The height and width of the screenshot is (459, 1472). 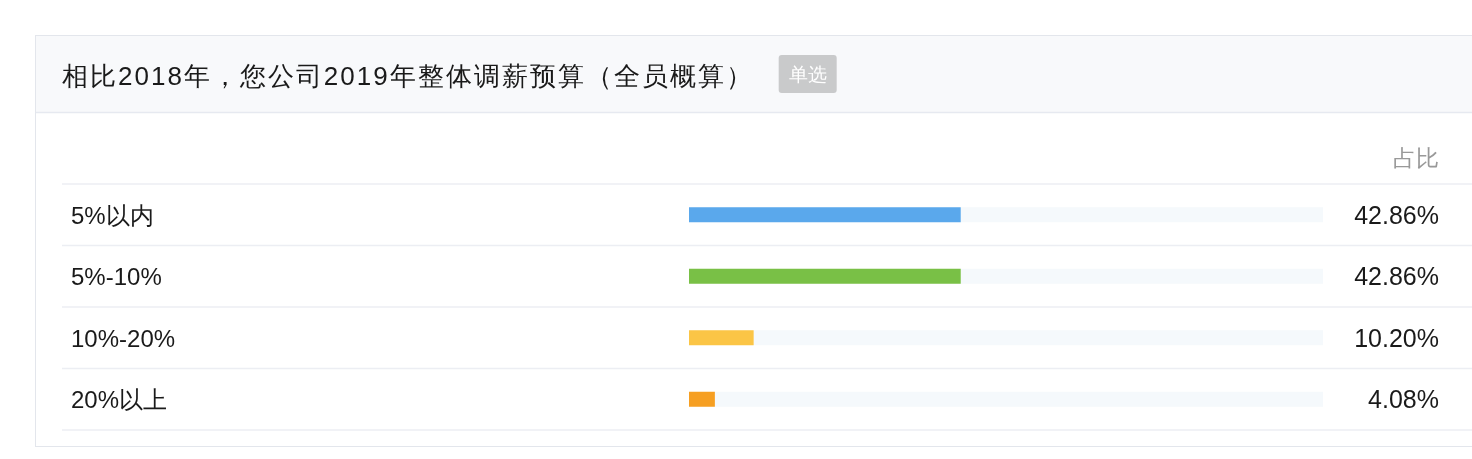 I want to click on xlabel: 占比, so click(x=1416, y=158).